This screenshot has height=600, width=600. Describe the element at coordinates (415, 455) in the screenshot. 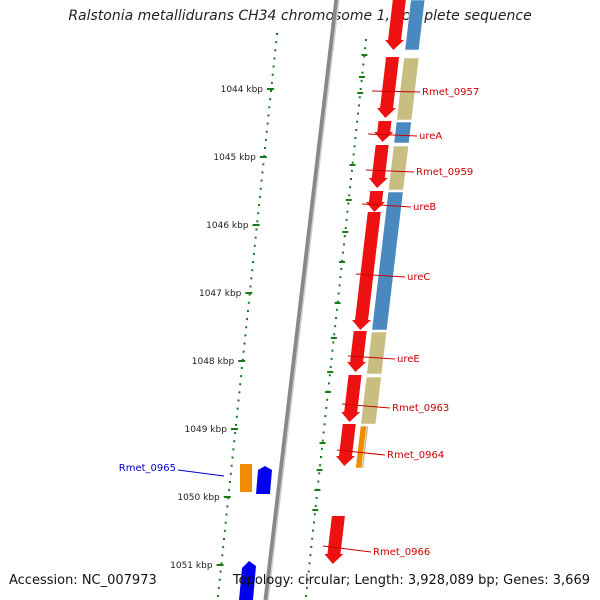

I see `gene-label-rmet_0964: Rmet_0964` at that location.